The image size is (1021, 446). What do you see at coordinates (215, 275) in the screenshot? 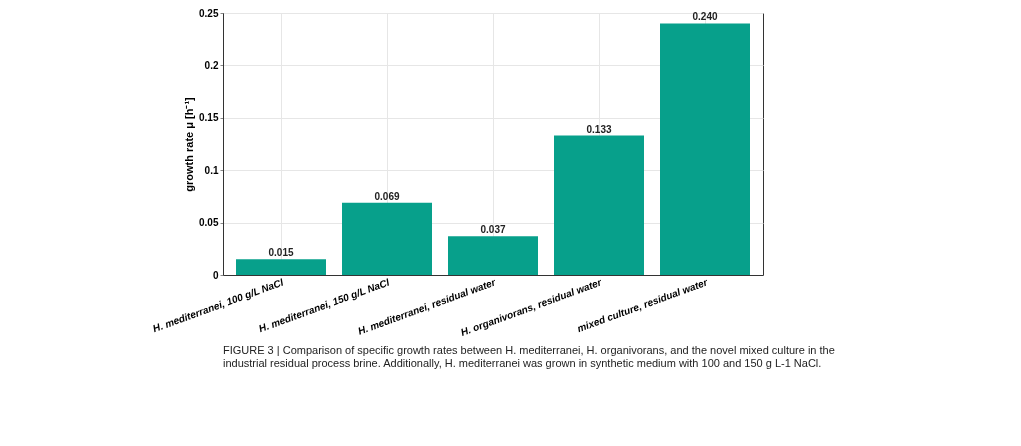
I see `y-tick-label: 0` at bounding box center [215, 275].